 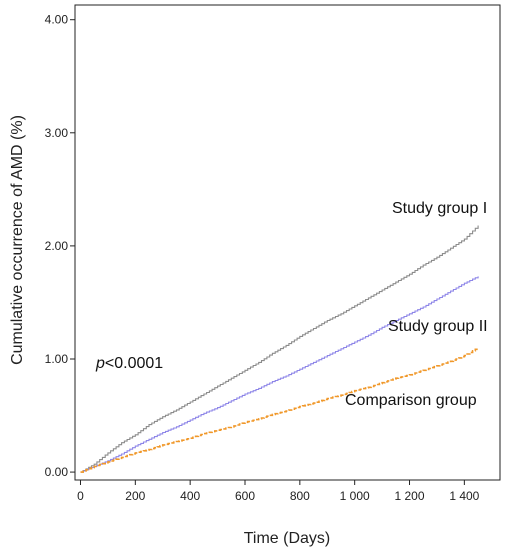 I want to click on x-tick-label: 0, so click(x=80, y=496).